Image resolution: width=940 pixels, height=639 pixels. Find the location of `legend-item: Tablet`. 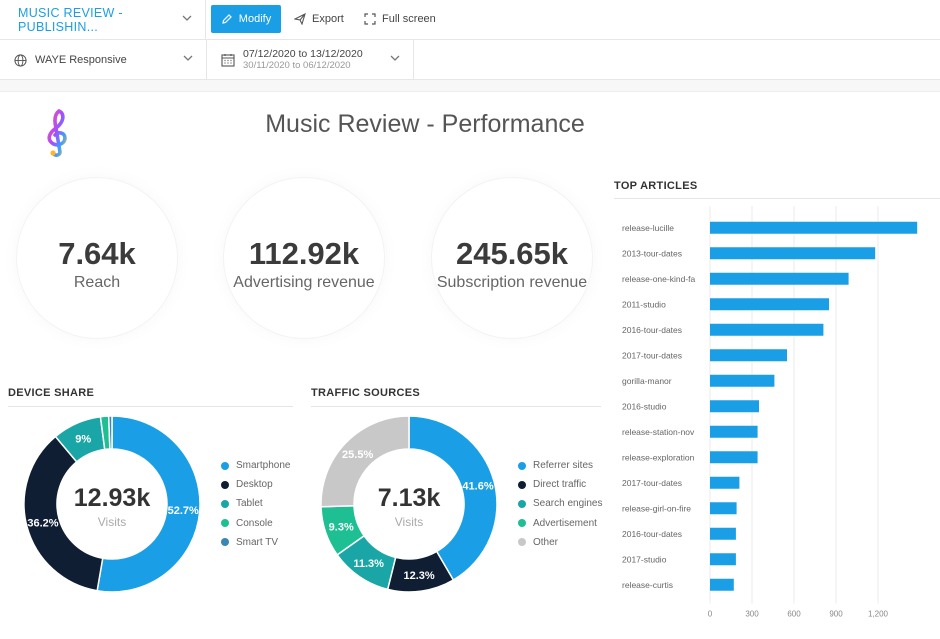

legend-item: Tablet is located at coordinates (255, 503).